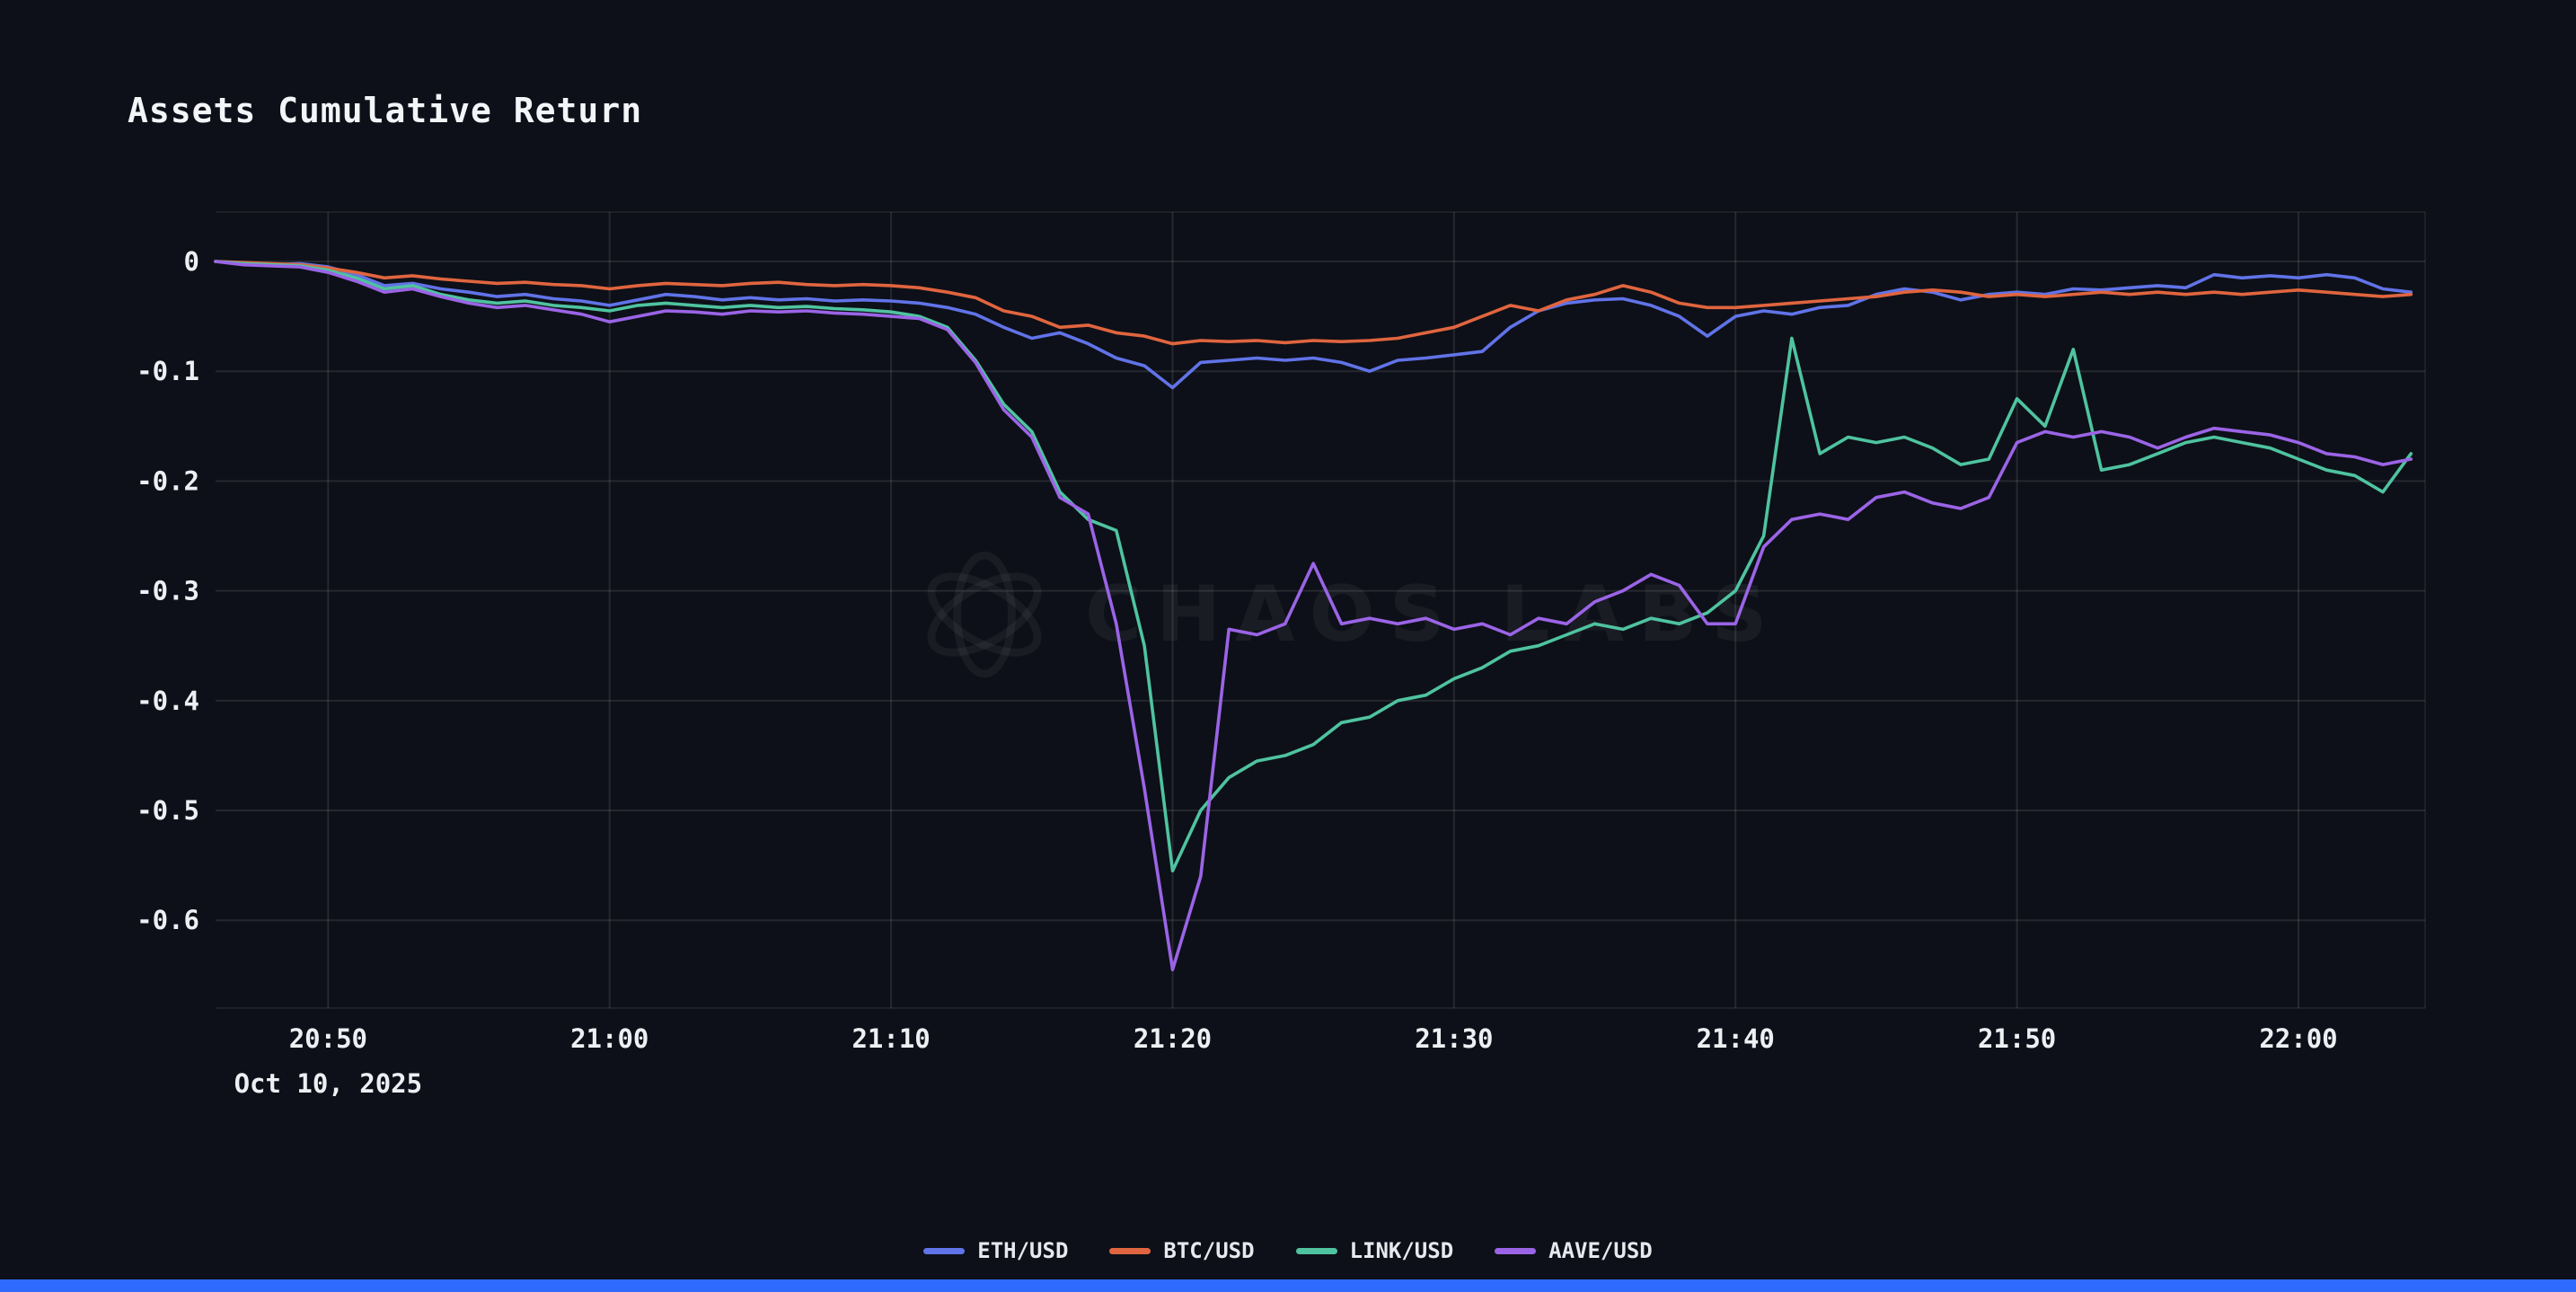 Image resolution: width=2576 pixels, height=1292 pixels. What do you see at coordinates (944, 1250) in the screenshot?
I see `legend-swatch-eth` at bounding box center [944, 1250].